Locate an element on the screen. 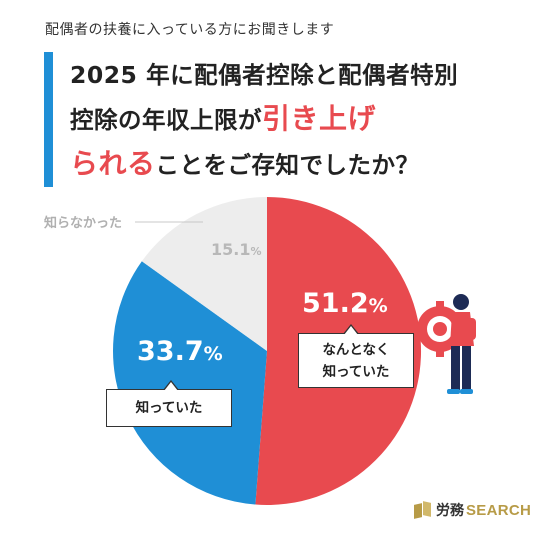 This screenshot has width=536, height=536. person-with-gear-icon is located at coordinates (444, 344).